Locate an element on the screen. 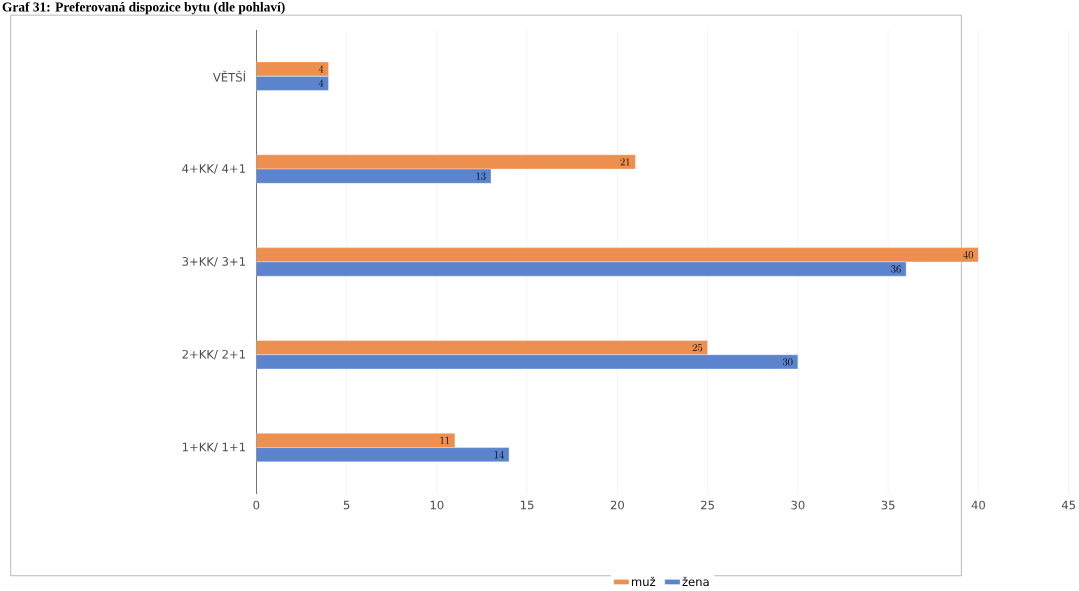  y-tick-label: 2+KK/ 2+1 is located at coordinates (213, 354).